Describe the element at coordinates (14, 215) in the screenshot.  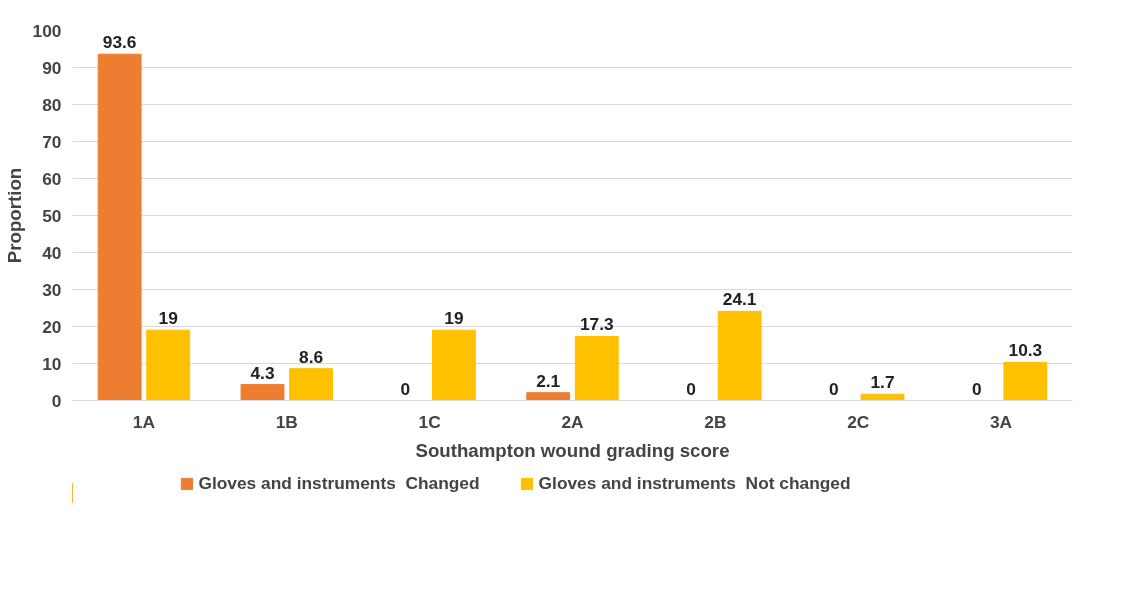
I see `y-axis-title: Proportion` at that location.